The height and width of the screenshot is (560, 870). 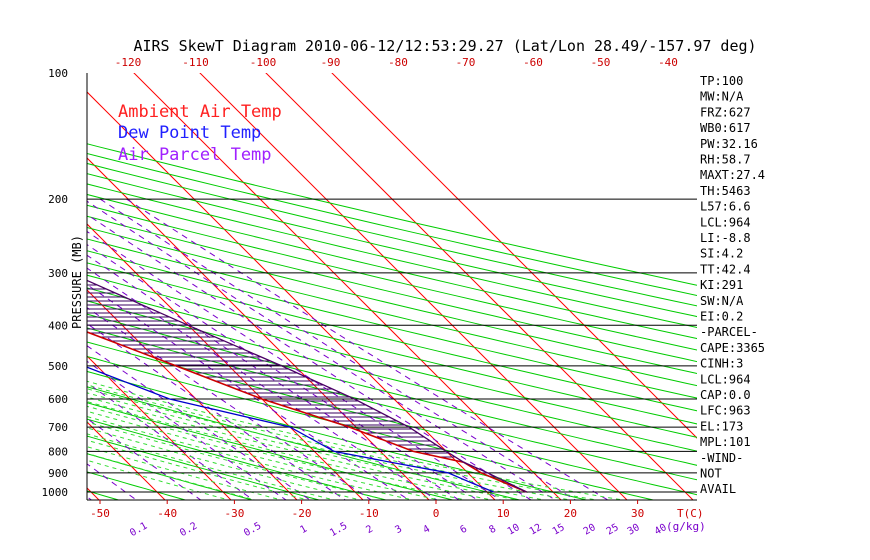 What do you see at coordinates (426, 530) in the screenshot?
I see `mixing-ratio-label: 4` at bounding box center [426, 530].